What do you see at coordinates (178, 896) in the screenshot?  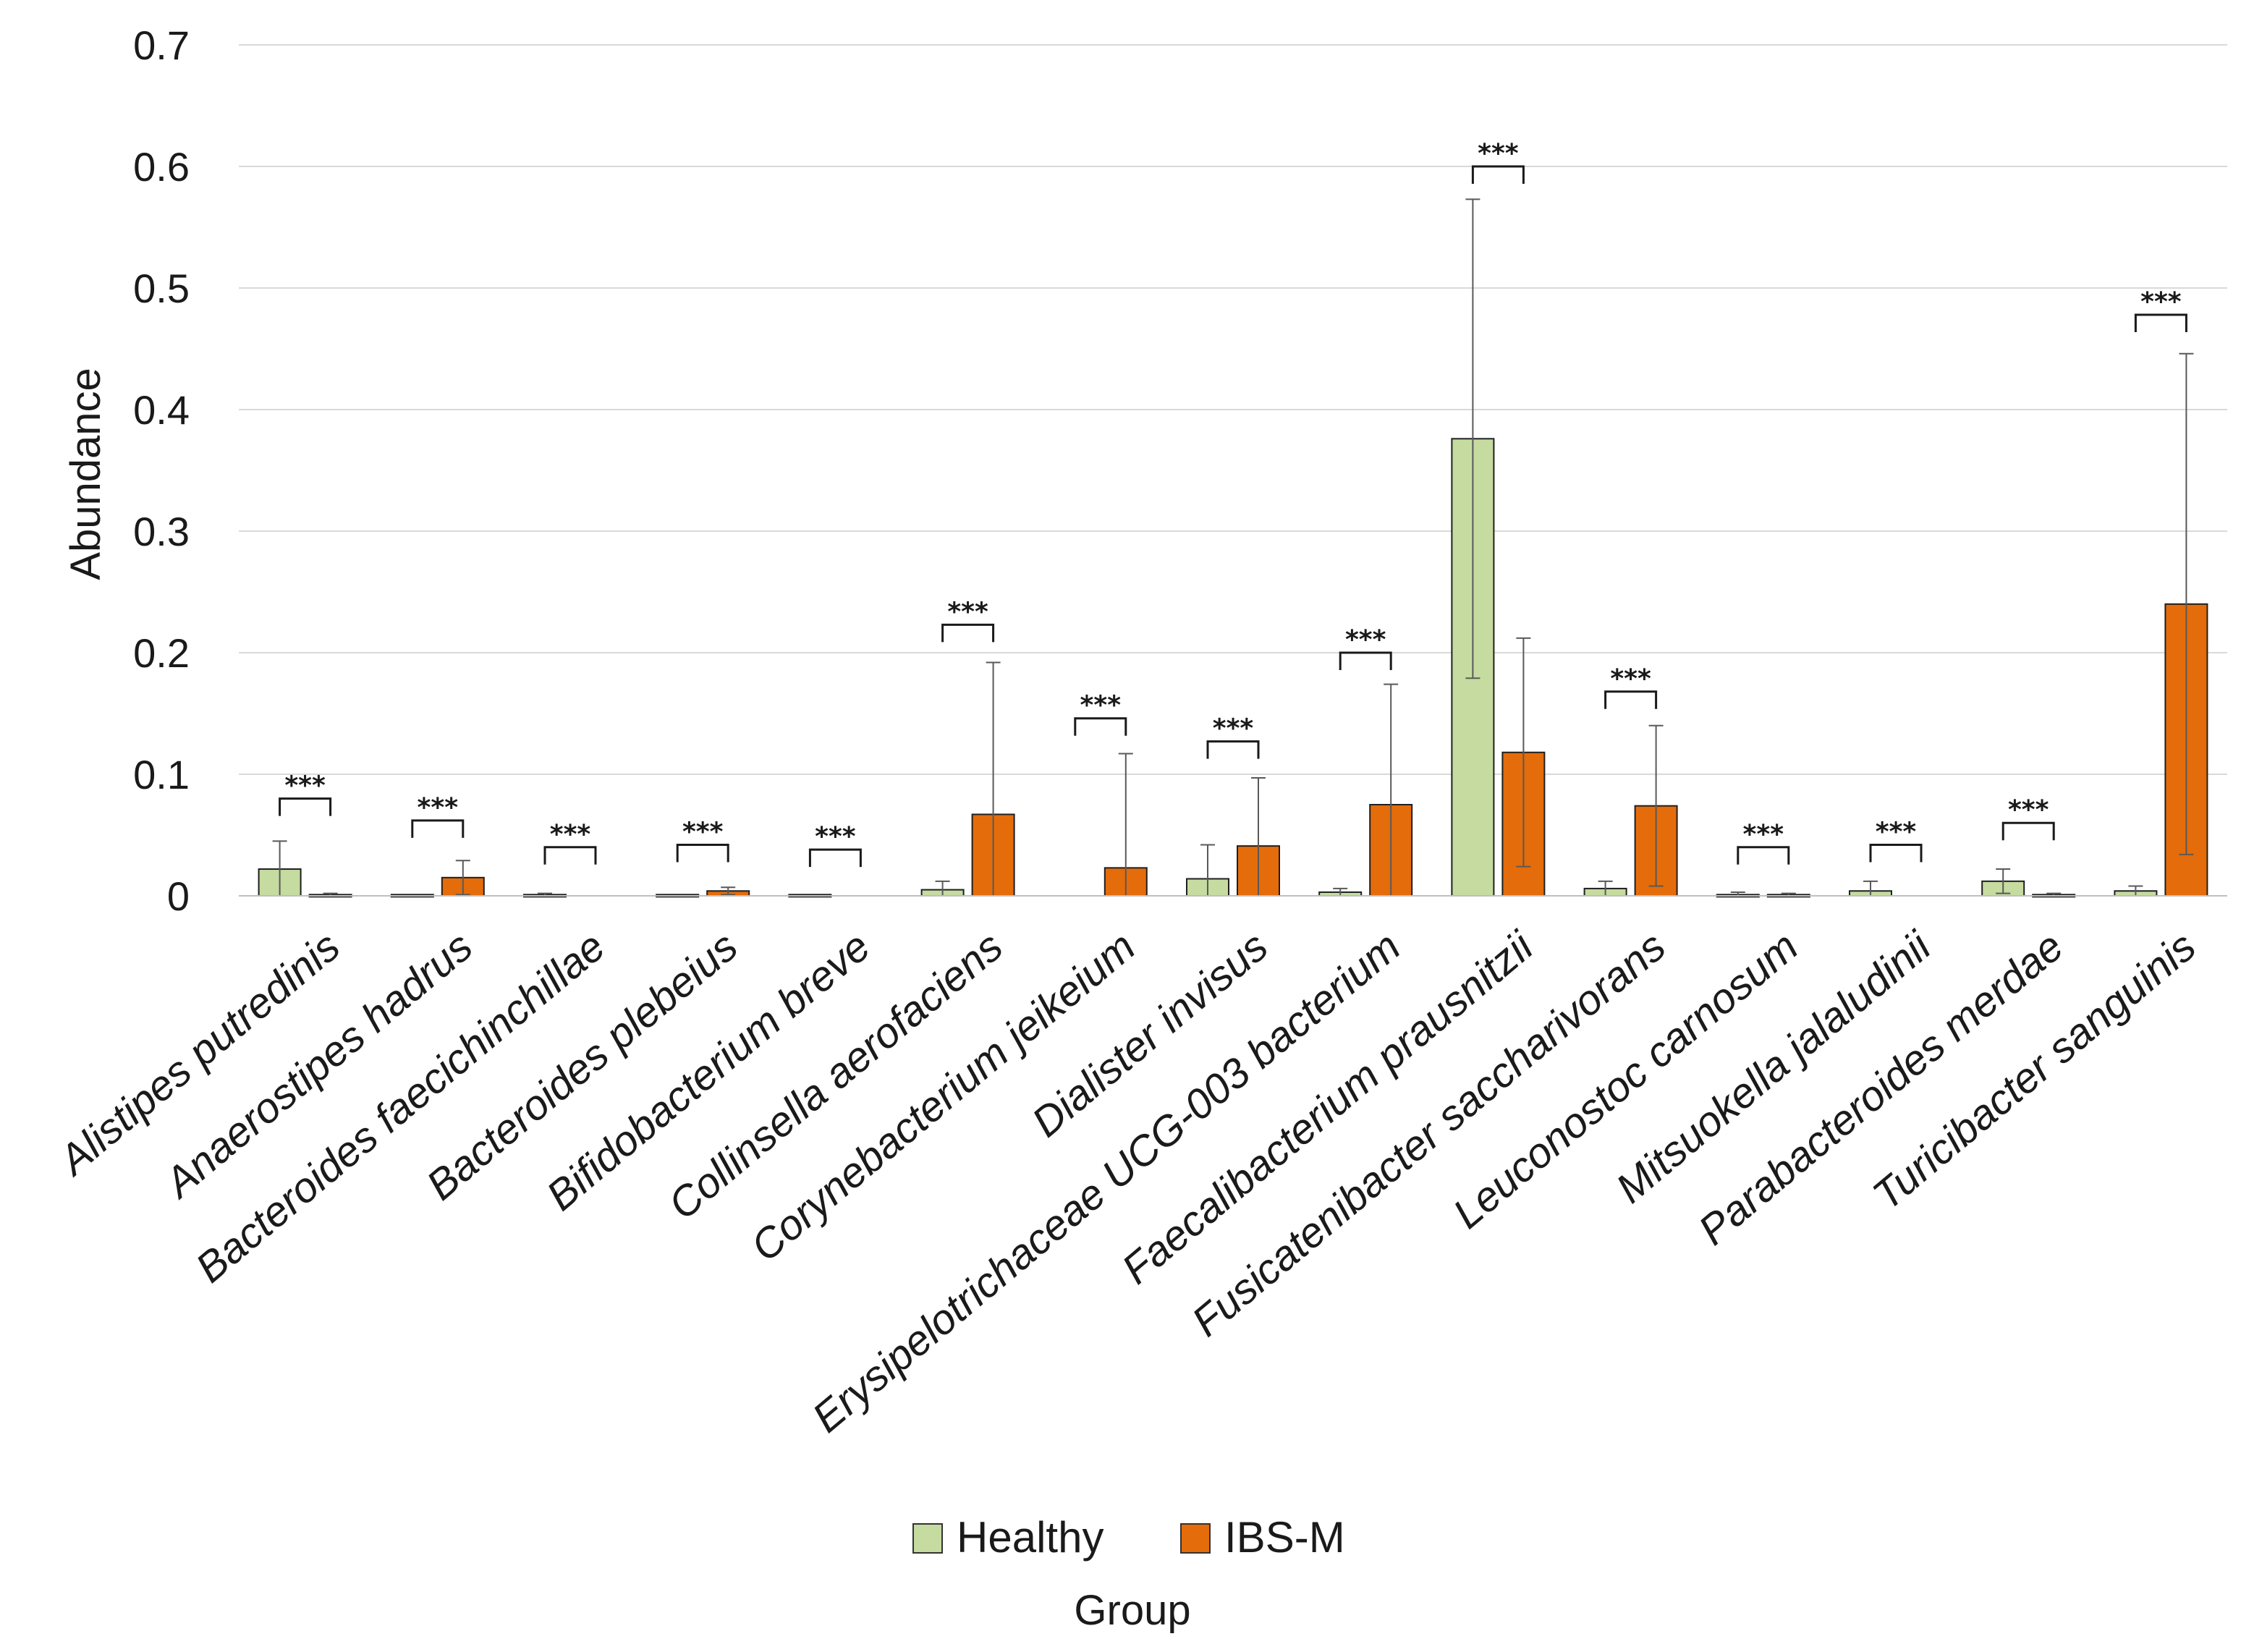 I see `y-tick-label: 0` at bounding box center [178, 896].